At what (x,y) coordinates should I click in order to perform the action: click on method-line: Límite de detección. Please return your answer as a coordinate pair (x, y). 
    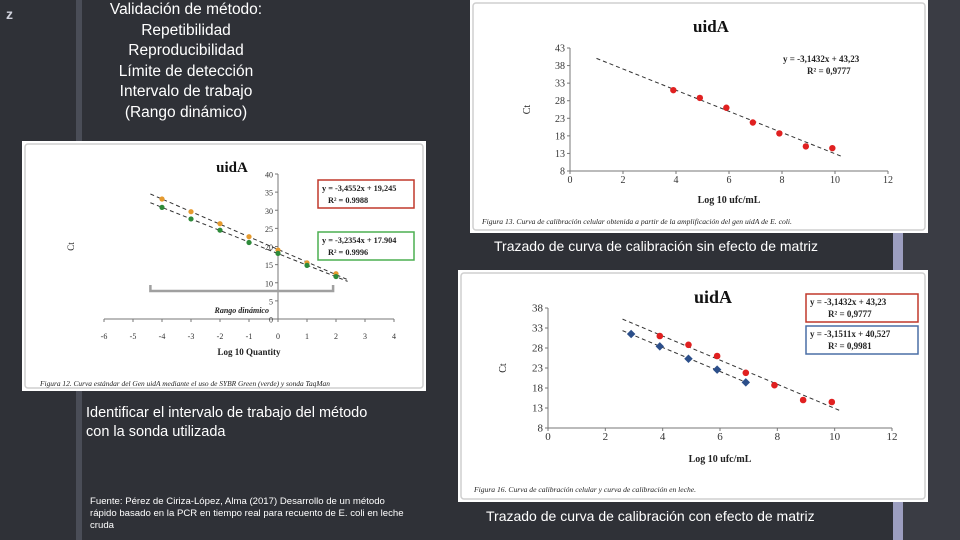
    Looking at the image, I should click on (186, 71).